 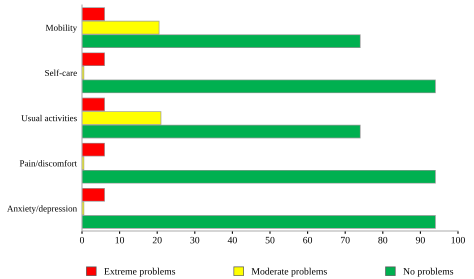 What do you see at coordinates (270, 240) in the screenshot?
I see `x-tick-label: 50` at bounding box center [270, 240].